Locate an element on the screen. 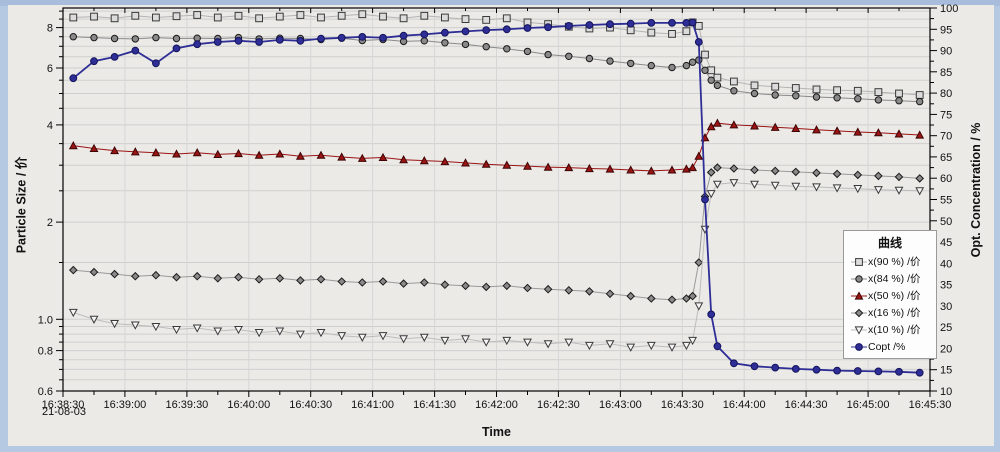 The image size is (1000, 452). legend-item: x(84 %) /价 is located at coordinates (890, 278).